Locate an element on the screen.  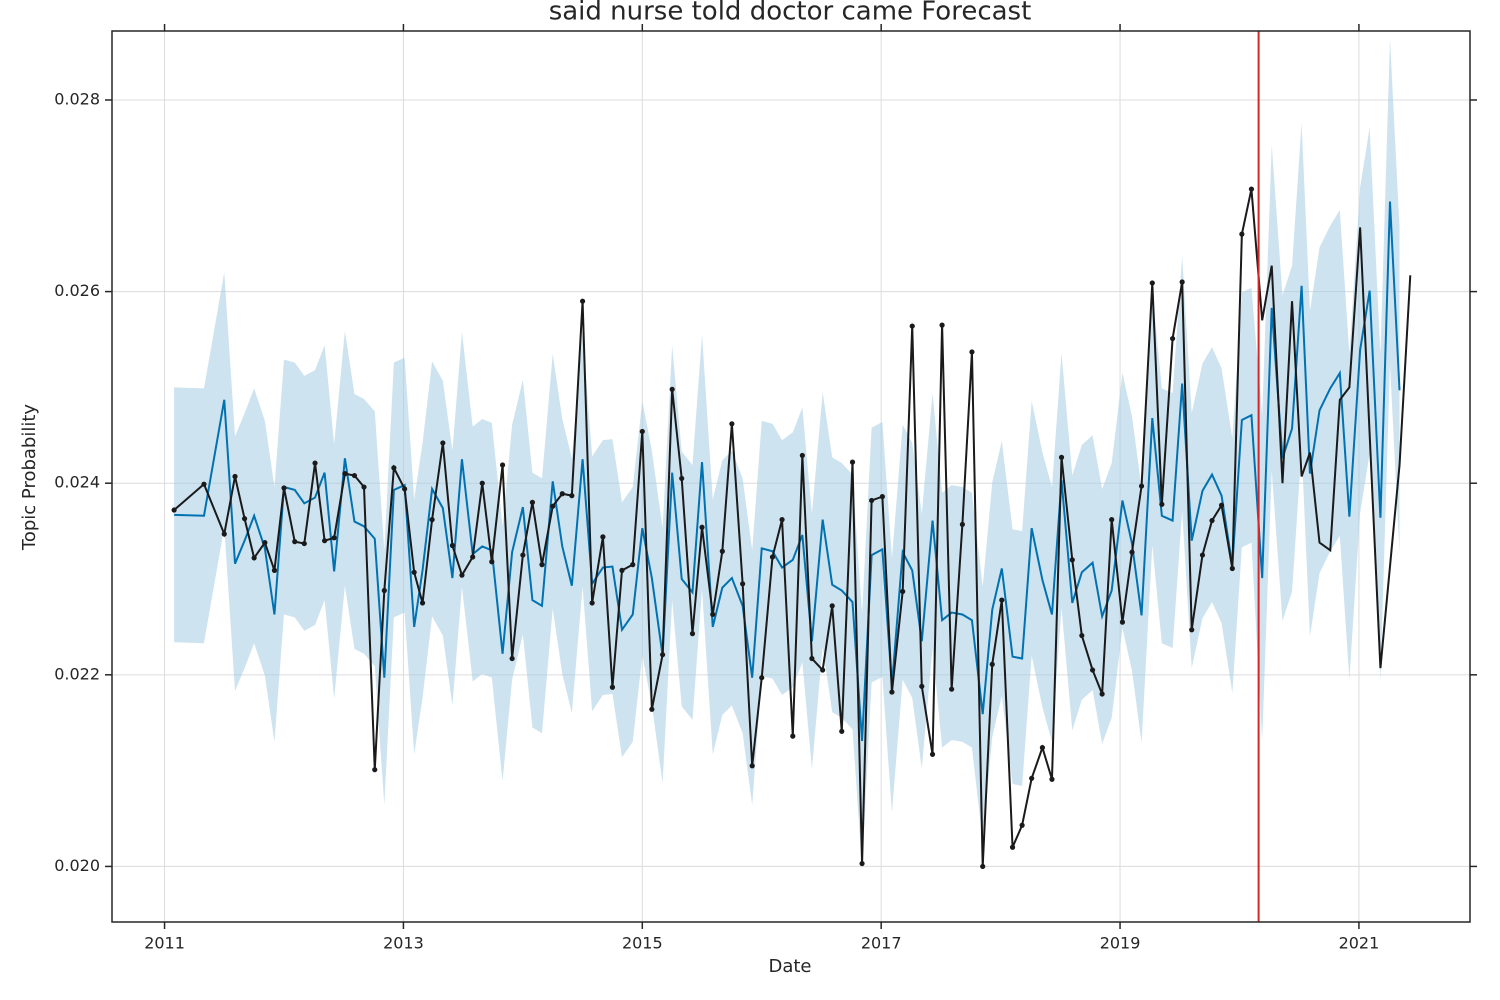
y-tick-label: 0.024 is located at coordinates (77, 482).